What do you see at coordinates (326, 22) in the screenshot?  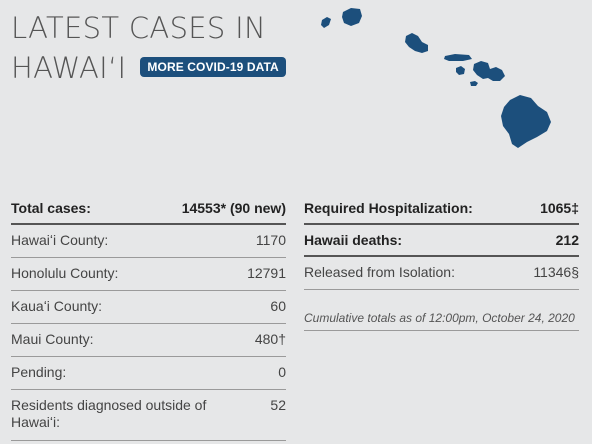 I see `niihau-island` at bounding box center [326, 22].